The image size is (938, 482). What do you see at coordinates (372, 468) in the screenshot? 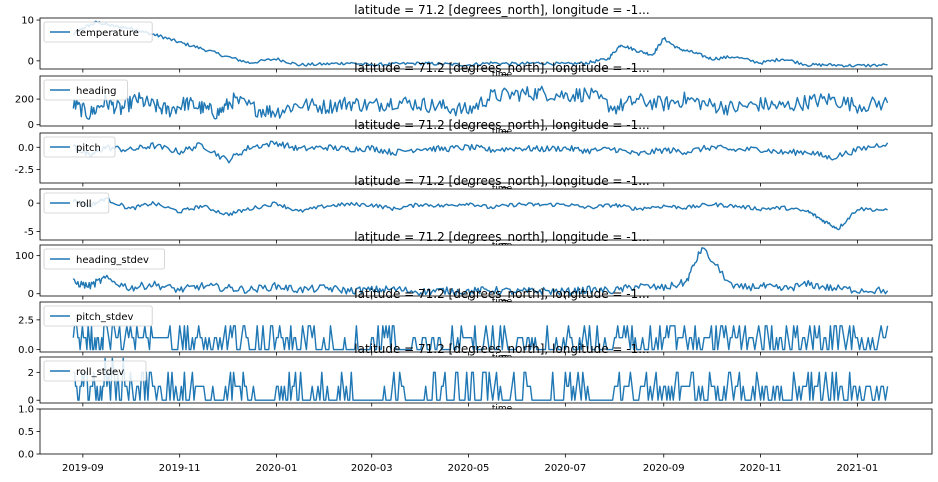
I see `x-tick-label: 2020-03` at bounding box center [372, 468].